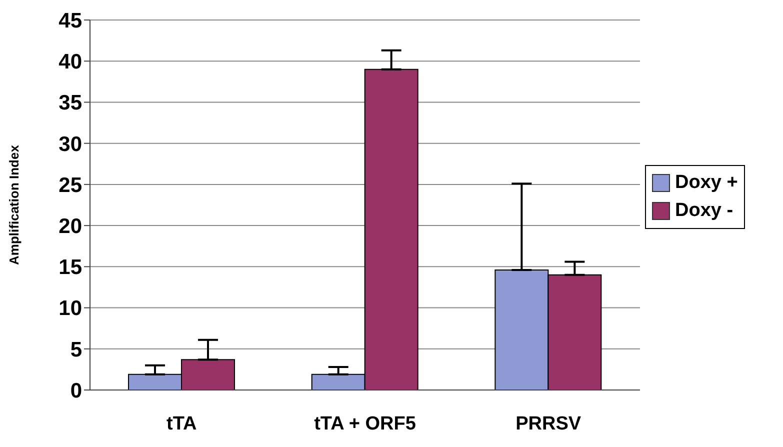 The height and width of the screenshot is (447, 783). What do you see at coordinates (70, 308) in the screenshot?
I see `y-tick-label: 10` at bounding box center [70, 308].